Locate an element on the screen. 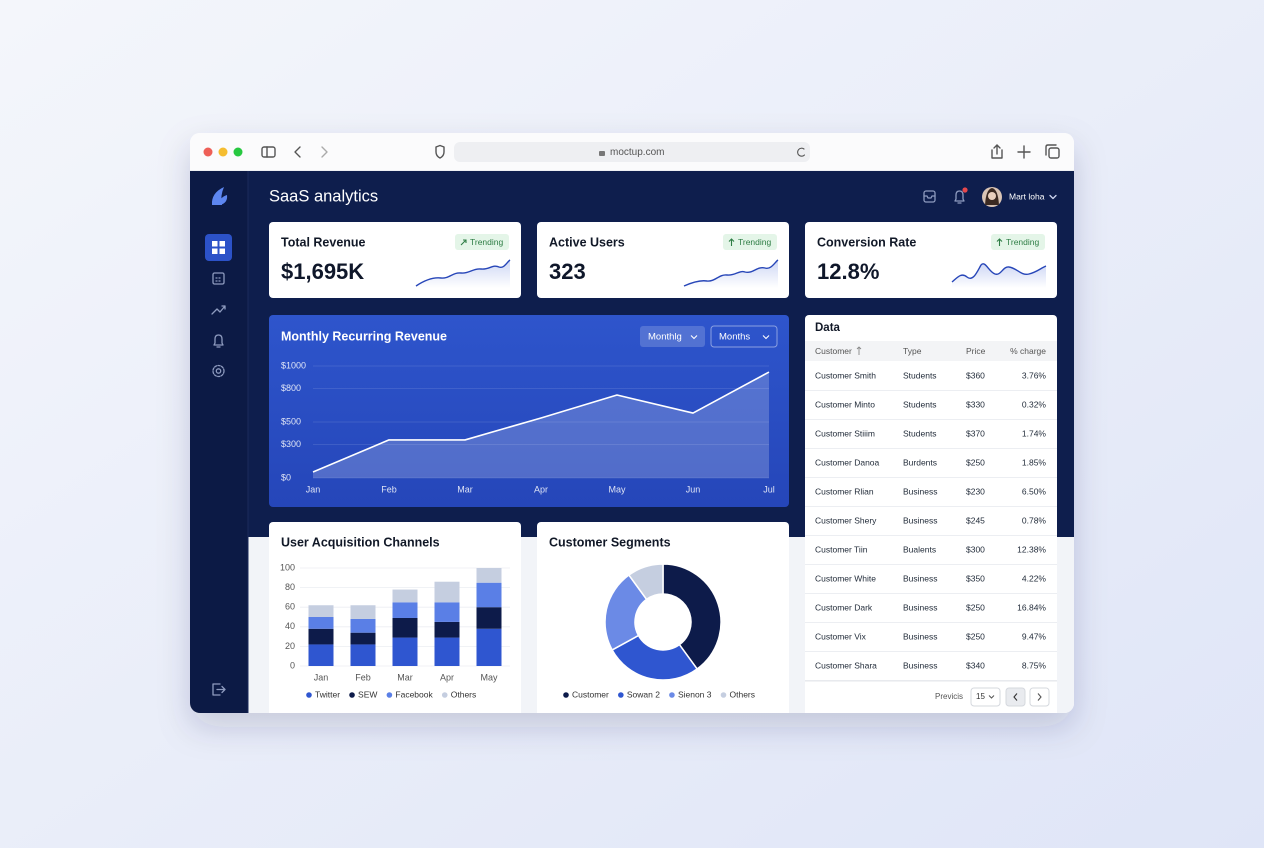  legend-label: Facebook is located at coordinates (414, 694).